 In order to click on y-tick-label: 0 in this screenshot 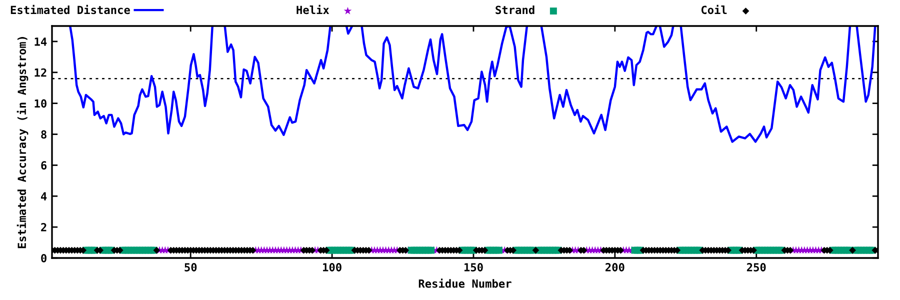, I will do `click(43, 258)`.